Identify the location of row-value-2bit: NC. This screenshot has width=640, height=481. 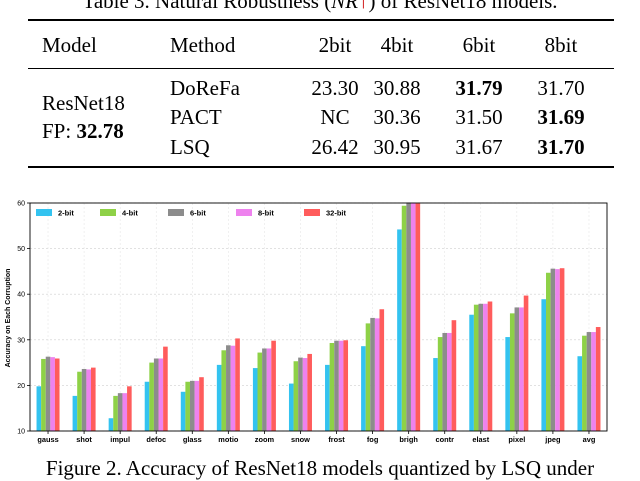
(335, 117).